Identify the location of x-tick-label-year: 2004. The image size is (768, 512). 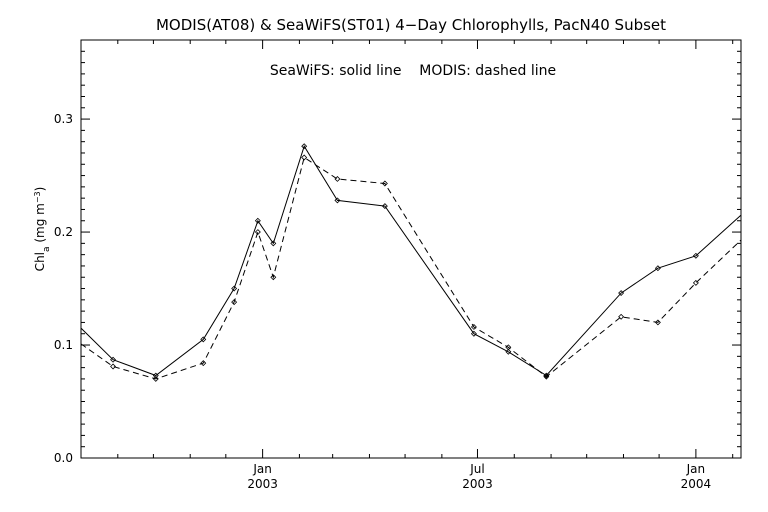
(696, 484).